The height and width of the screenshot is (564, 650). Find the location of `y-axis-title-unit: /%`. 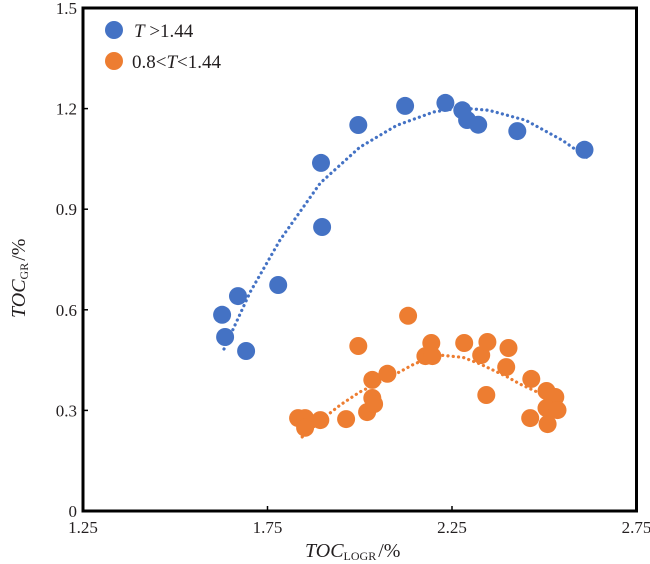

y-axis-title-unit: /% is located at coordinates (19, 250).